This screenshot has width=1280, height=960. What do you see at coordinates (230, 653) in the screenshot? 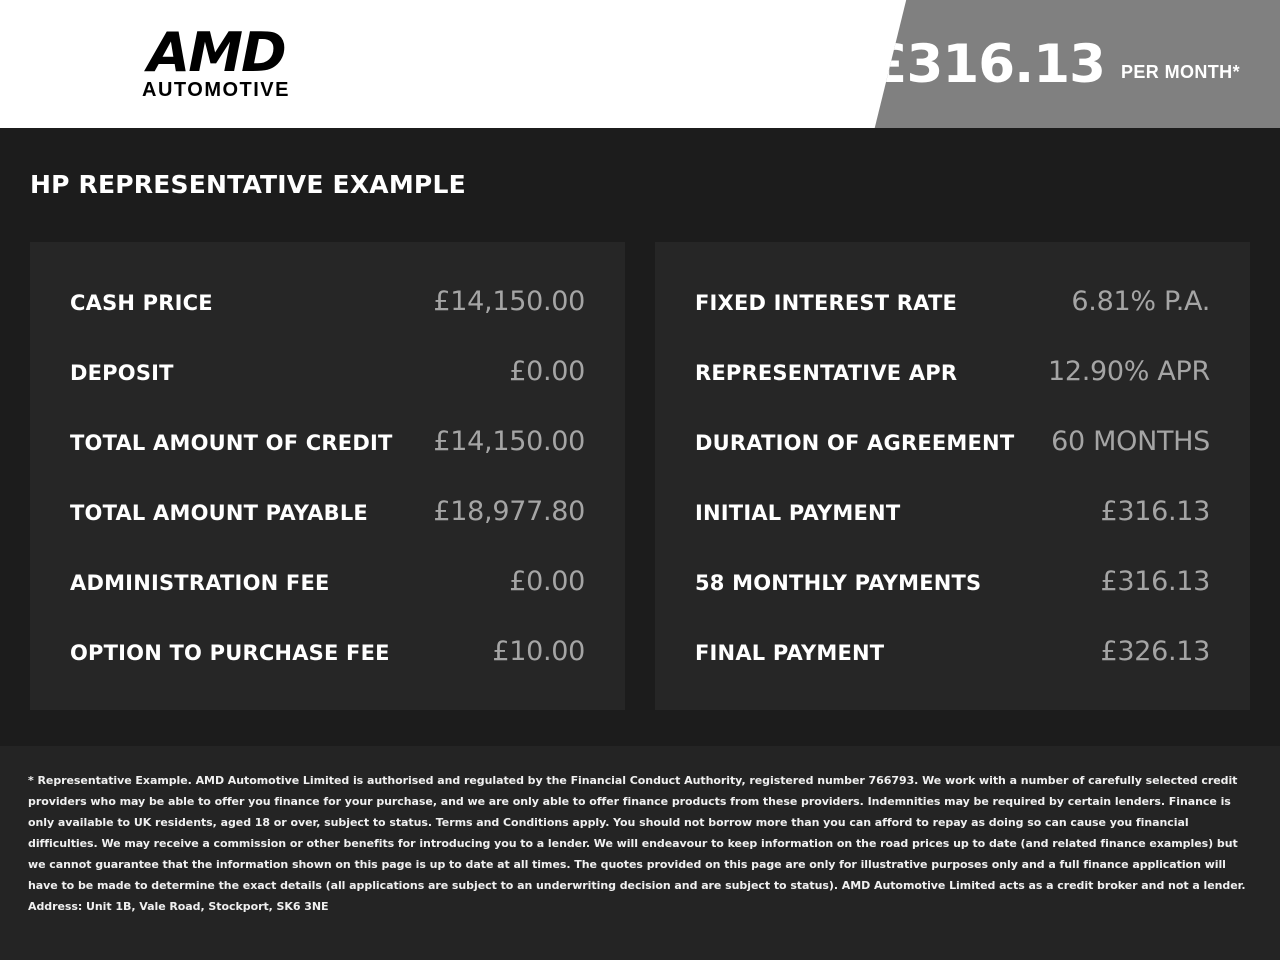
I see `row-label: OPTION TO PURCHASE FEE` at bounding box center [230, 653].